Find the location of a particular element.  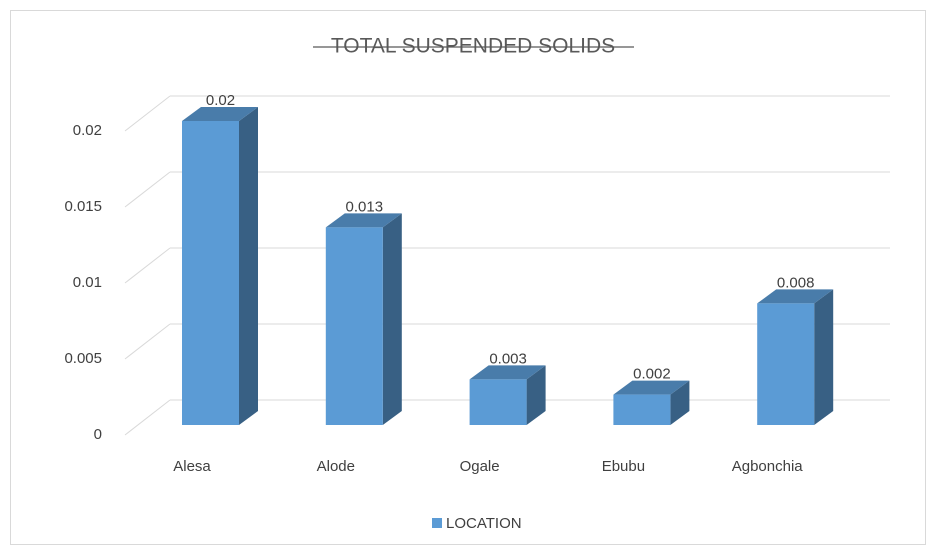

x-tick-label: Alesa is located at coordinates (192, 466).